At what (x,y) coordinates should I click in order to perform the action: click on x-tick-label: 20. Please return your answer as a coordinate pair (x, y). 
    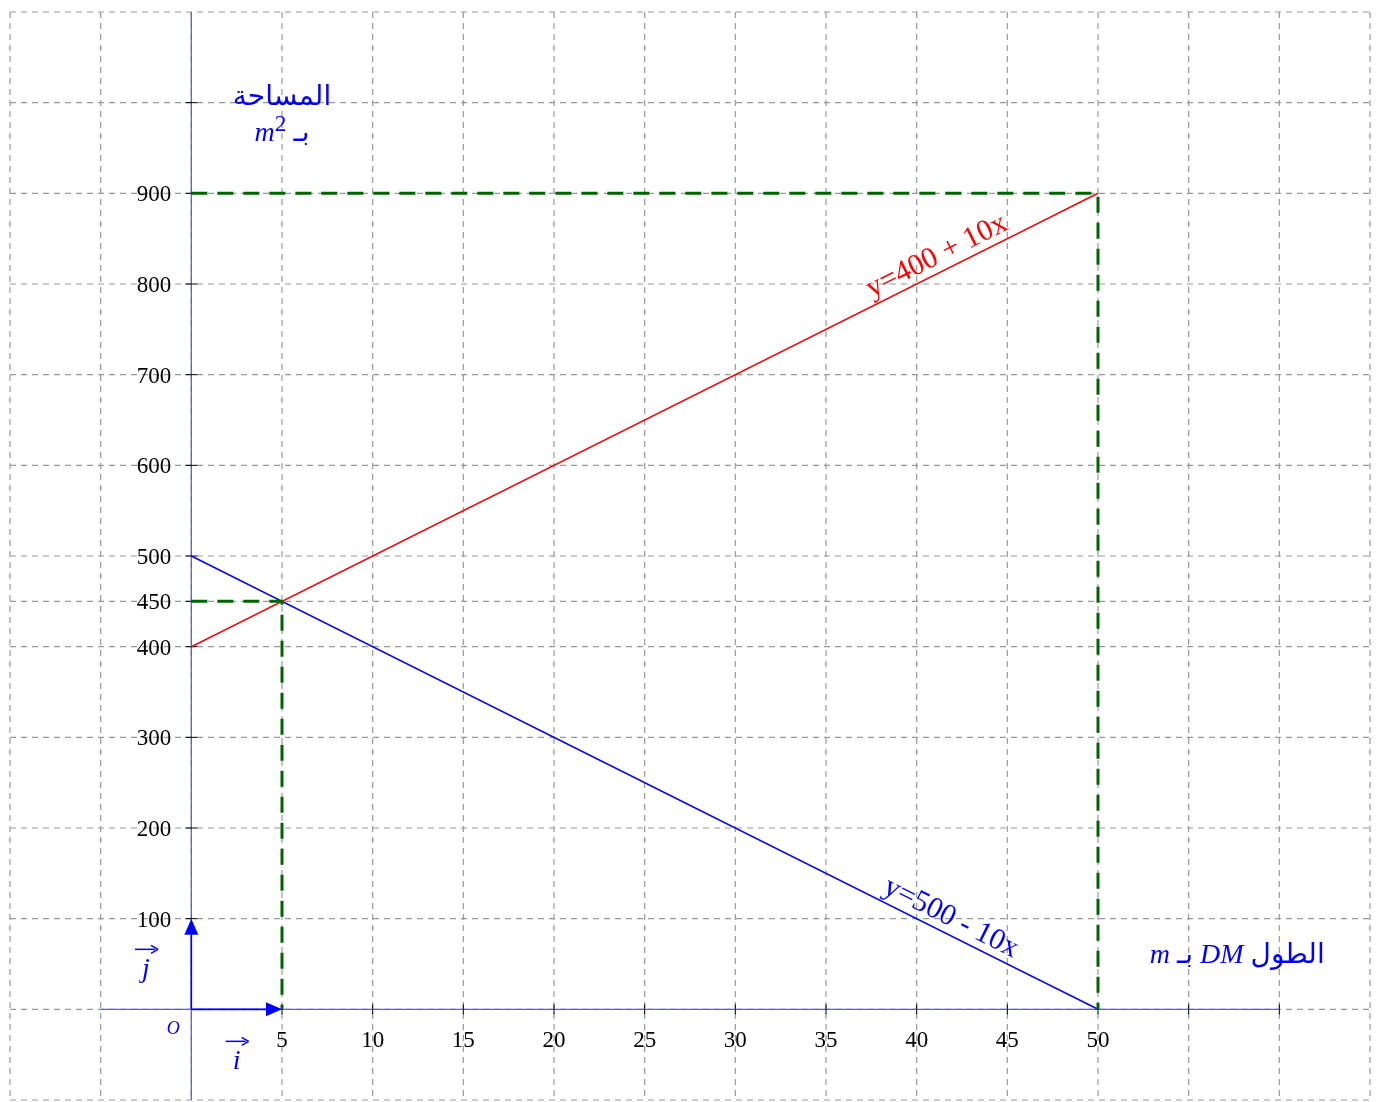
    Looking at the image, I should click on (554, 1040).